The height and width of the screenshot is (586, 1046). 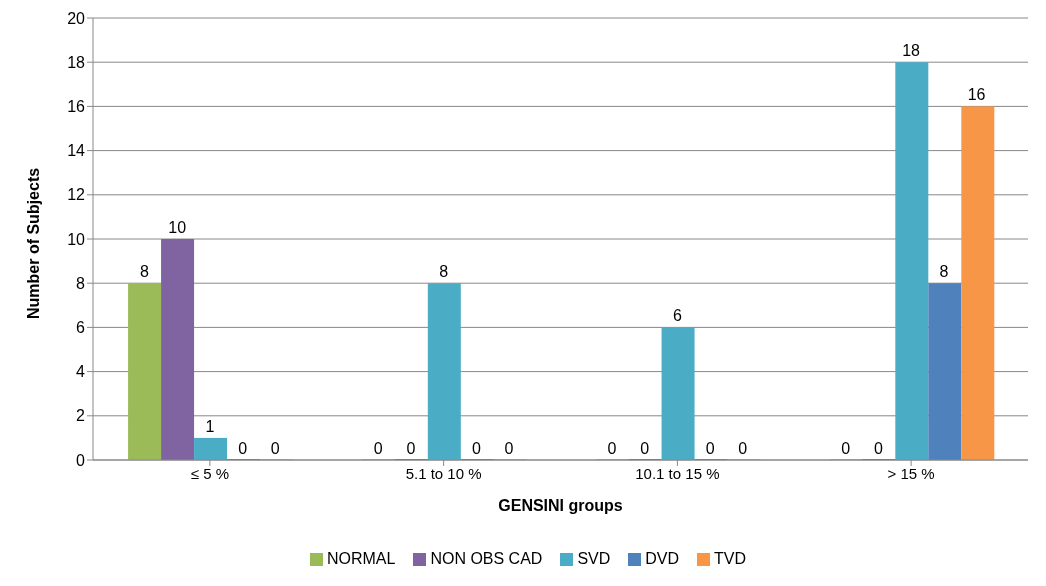 What do you see at coordinates (677, 473) in the screenshot?
I see `x-tick-label: 10.1 to 15 %` at bounding box center [677, 473].